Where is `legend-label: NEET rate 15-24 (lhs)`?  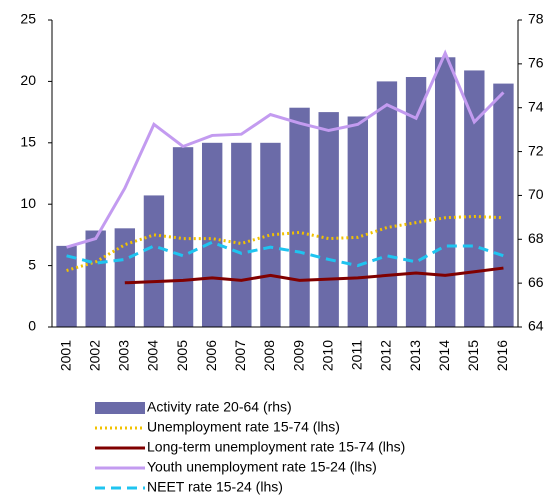 legend-label: NEET rate 15-24 (lhs) is located at coordinates (215, 487).